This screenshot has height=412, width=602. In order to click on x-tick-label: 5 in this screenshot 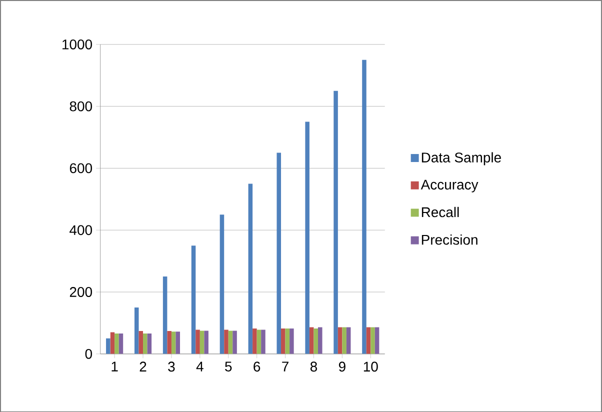, I will do `click(228, 367)`.